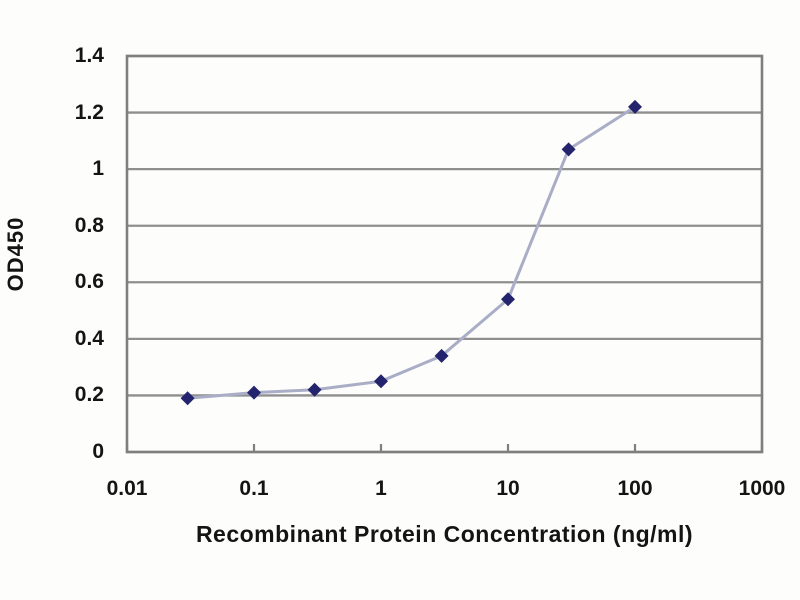 The image size is (800, 600). Describe the element at coordinates (381, 488) in the screenshot. I see `x-tick-label: 1` at that location.